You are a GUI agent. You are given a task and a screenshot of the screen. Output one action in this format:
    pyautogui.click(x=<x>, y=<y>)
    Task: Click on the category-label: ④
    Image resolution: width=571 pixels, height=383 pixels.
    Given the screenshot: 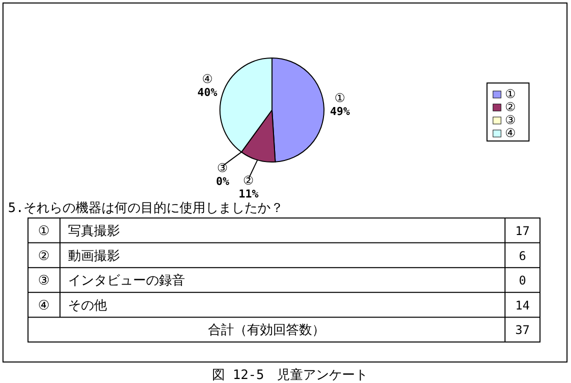 What is the action you would take?
    pyautogui.click(x=44, y=306)
    